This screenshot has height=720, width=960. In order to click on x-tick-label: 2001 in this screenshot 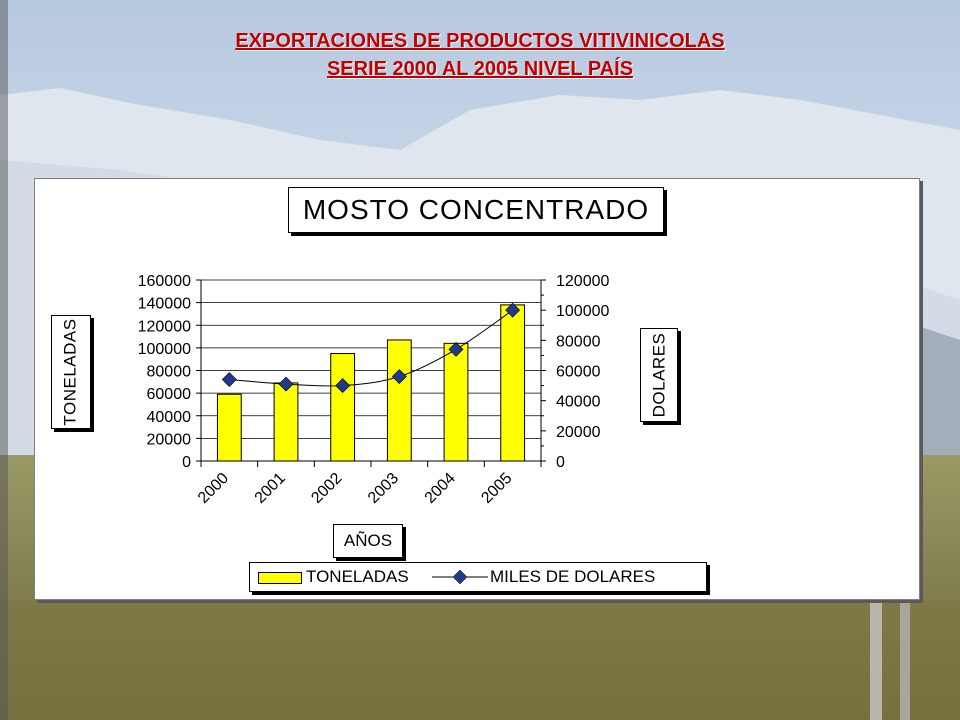, I will do `click(270, 488)`.